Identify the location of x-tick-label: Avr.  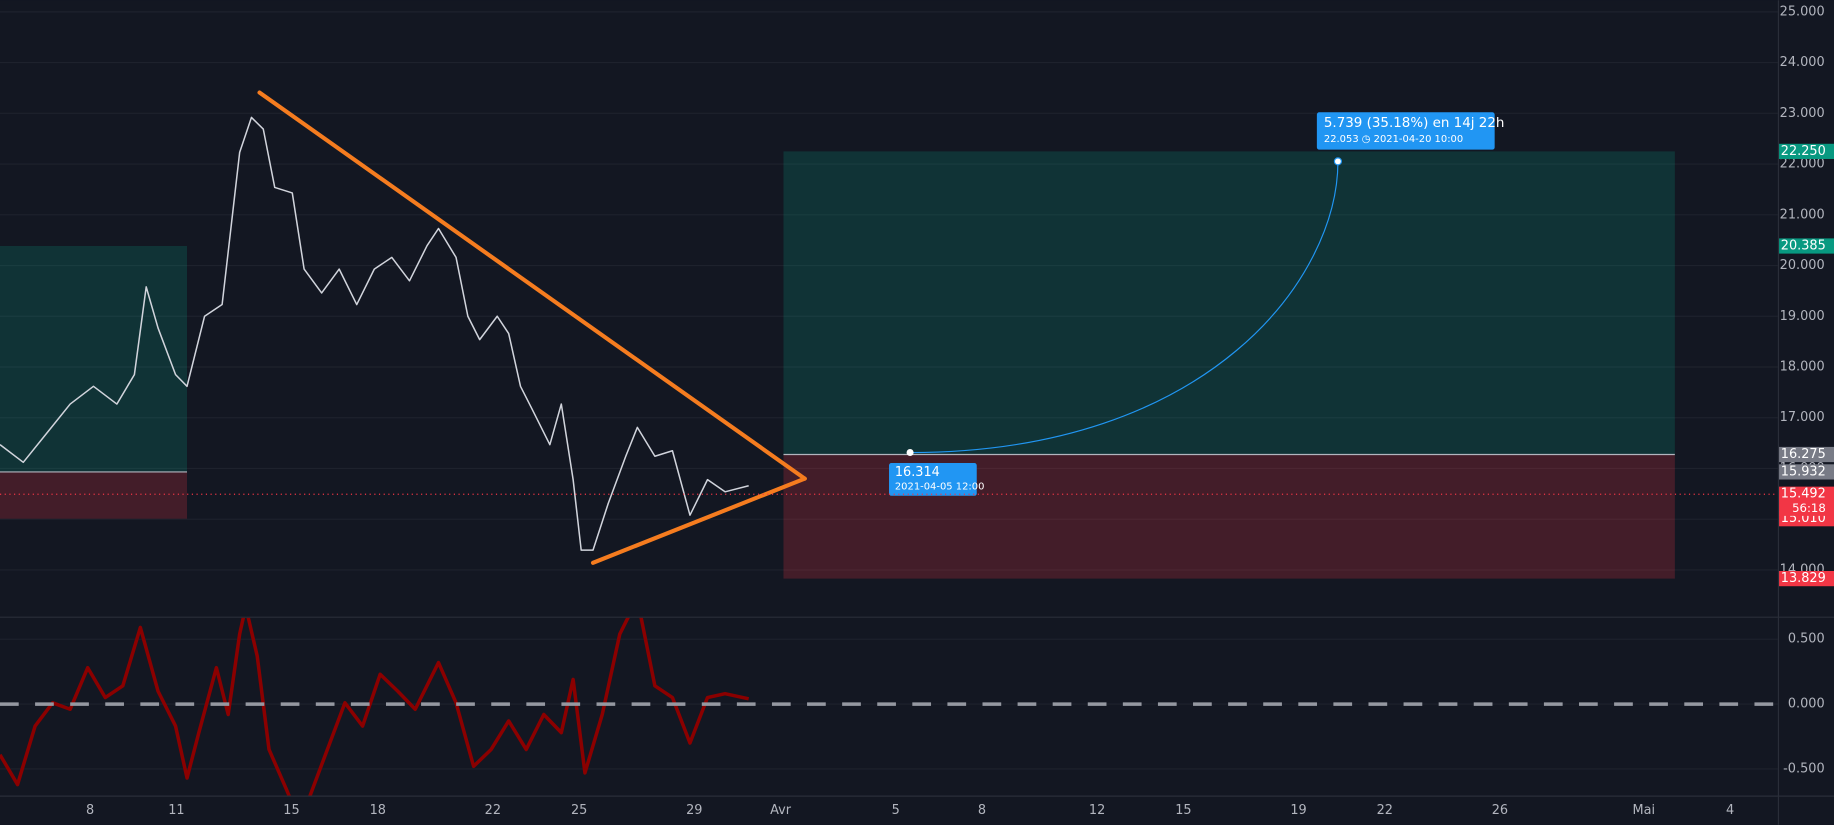
(781, 810).